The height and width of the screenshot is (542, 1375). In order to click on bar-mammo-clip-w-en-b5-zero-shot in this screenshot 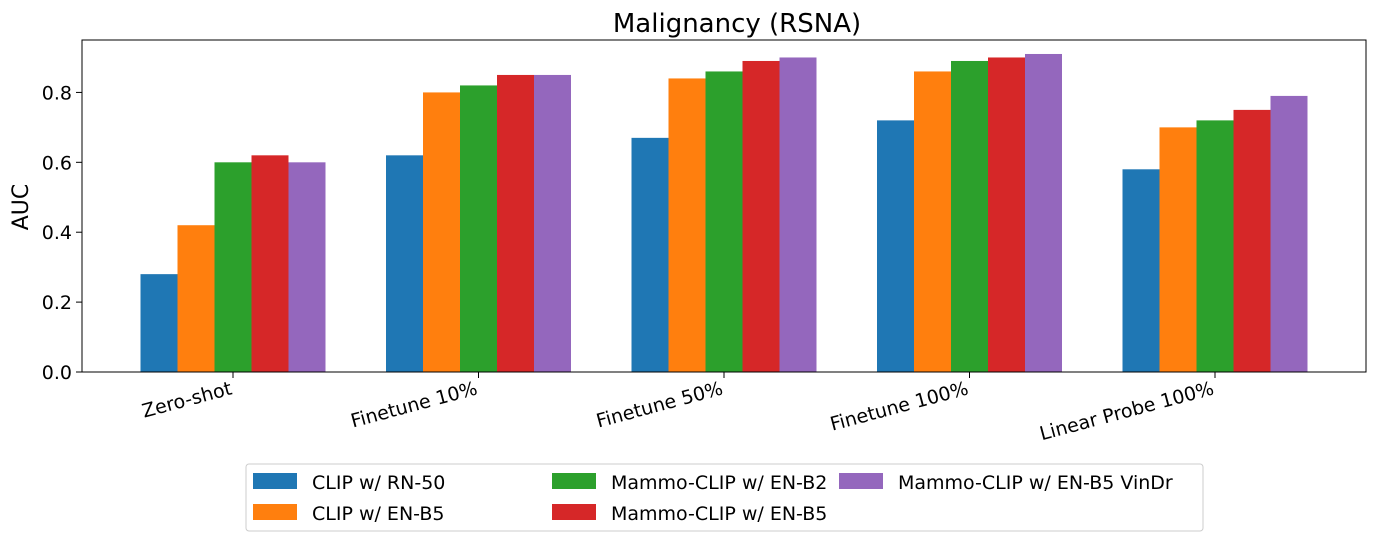, I will do `click(270, 263)`.